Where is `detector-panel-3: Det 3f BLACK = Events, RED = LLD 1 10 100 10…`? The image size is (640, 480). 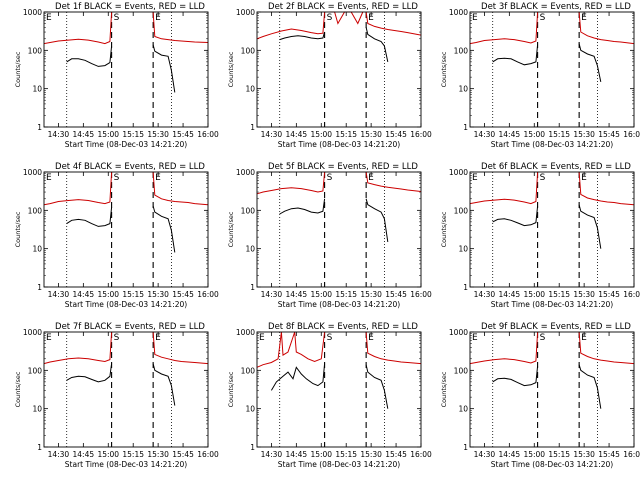
detector-panel-3: Det 3f BLACK = Events, RED = LLD 1 10 100 10… is located at coordinates (533, 80).